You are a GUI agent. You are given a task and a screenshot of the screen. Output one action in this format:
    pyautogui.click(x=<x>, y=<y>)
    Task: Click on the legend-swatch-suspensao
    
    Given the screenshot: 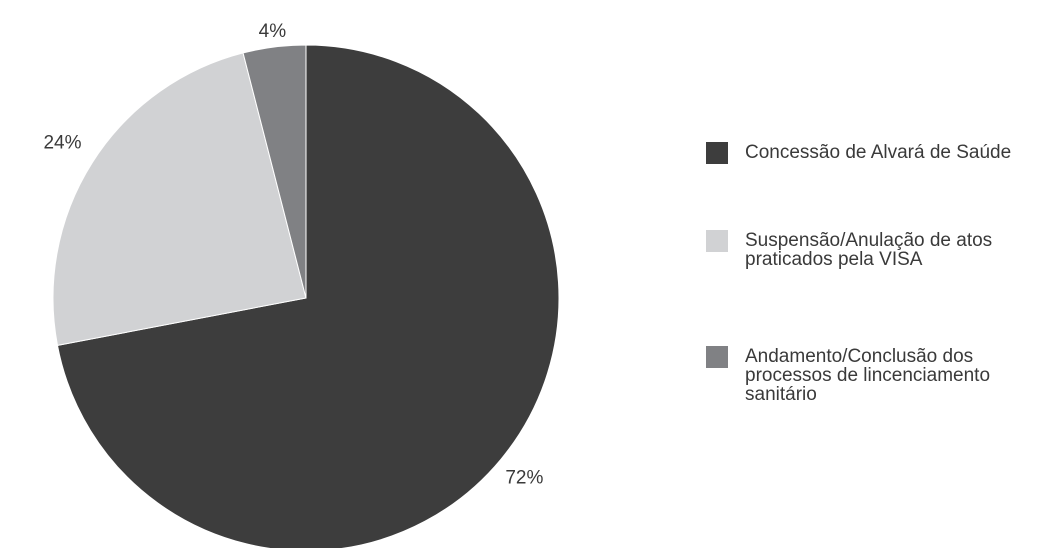 What is the action you would take?
    pyautogui.click(x=717, y=241)
    